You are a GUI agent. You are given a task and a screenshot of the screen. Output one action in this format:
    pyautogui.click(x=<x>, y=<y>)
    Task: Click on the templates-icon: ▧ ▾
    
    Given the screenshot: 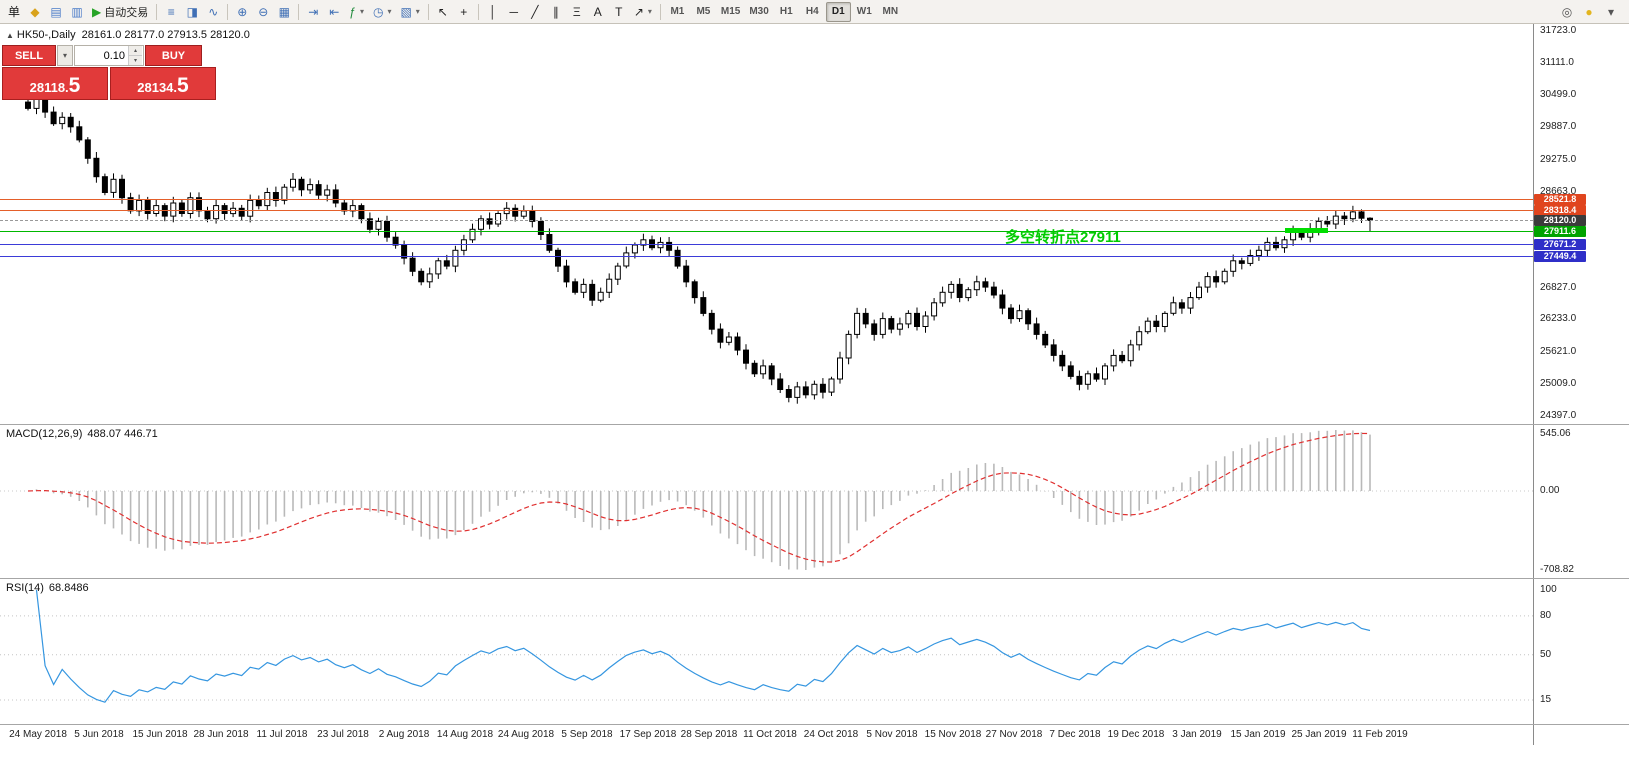 What is the action you would take?
    pyautogui.click(x=409, y=12)
    